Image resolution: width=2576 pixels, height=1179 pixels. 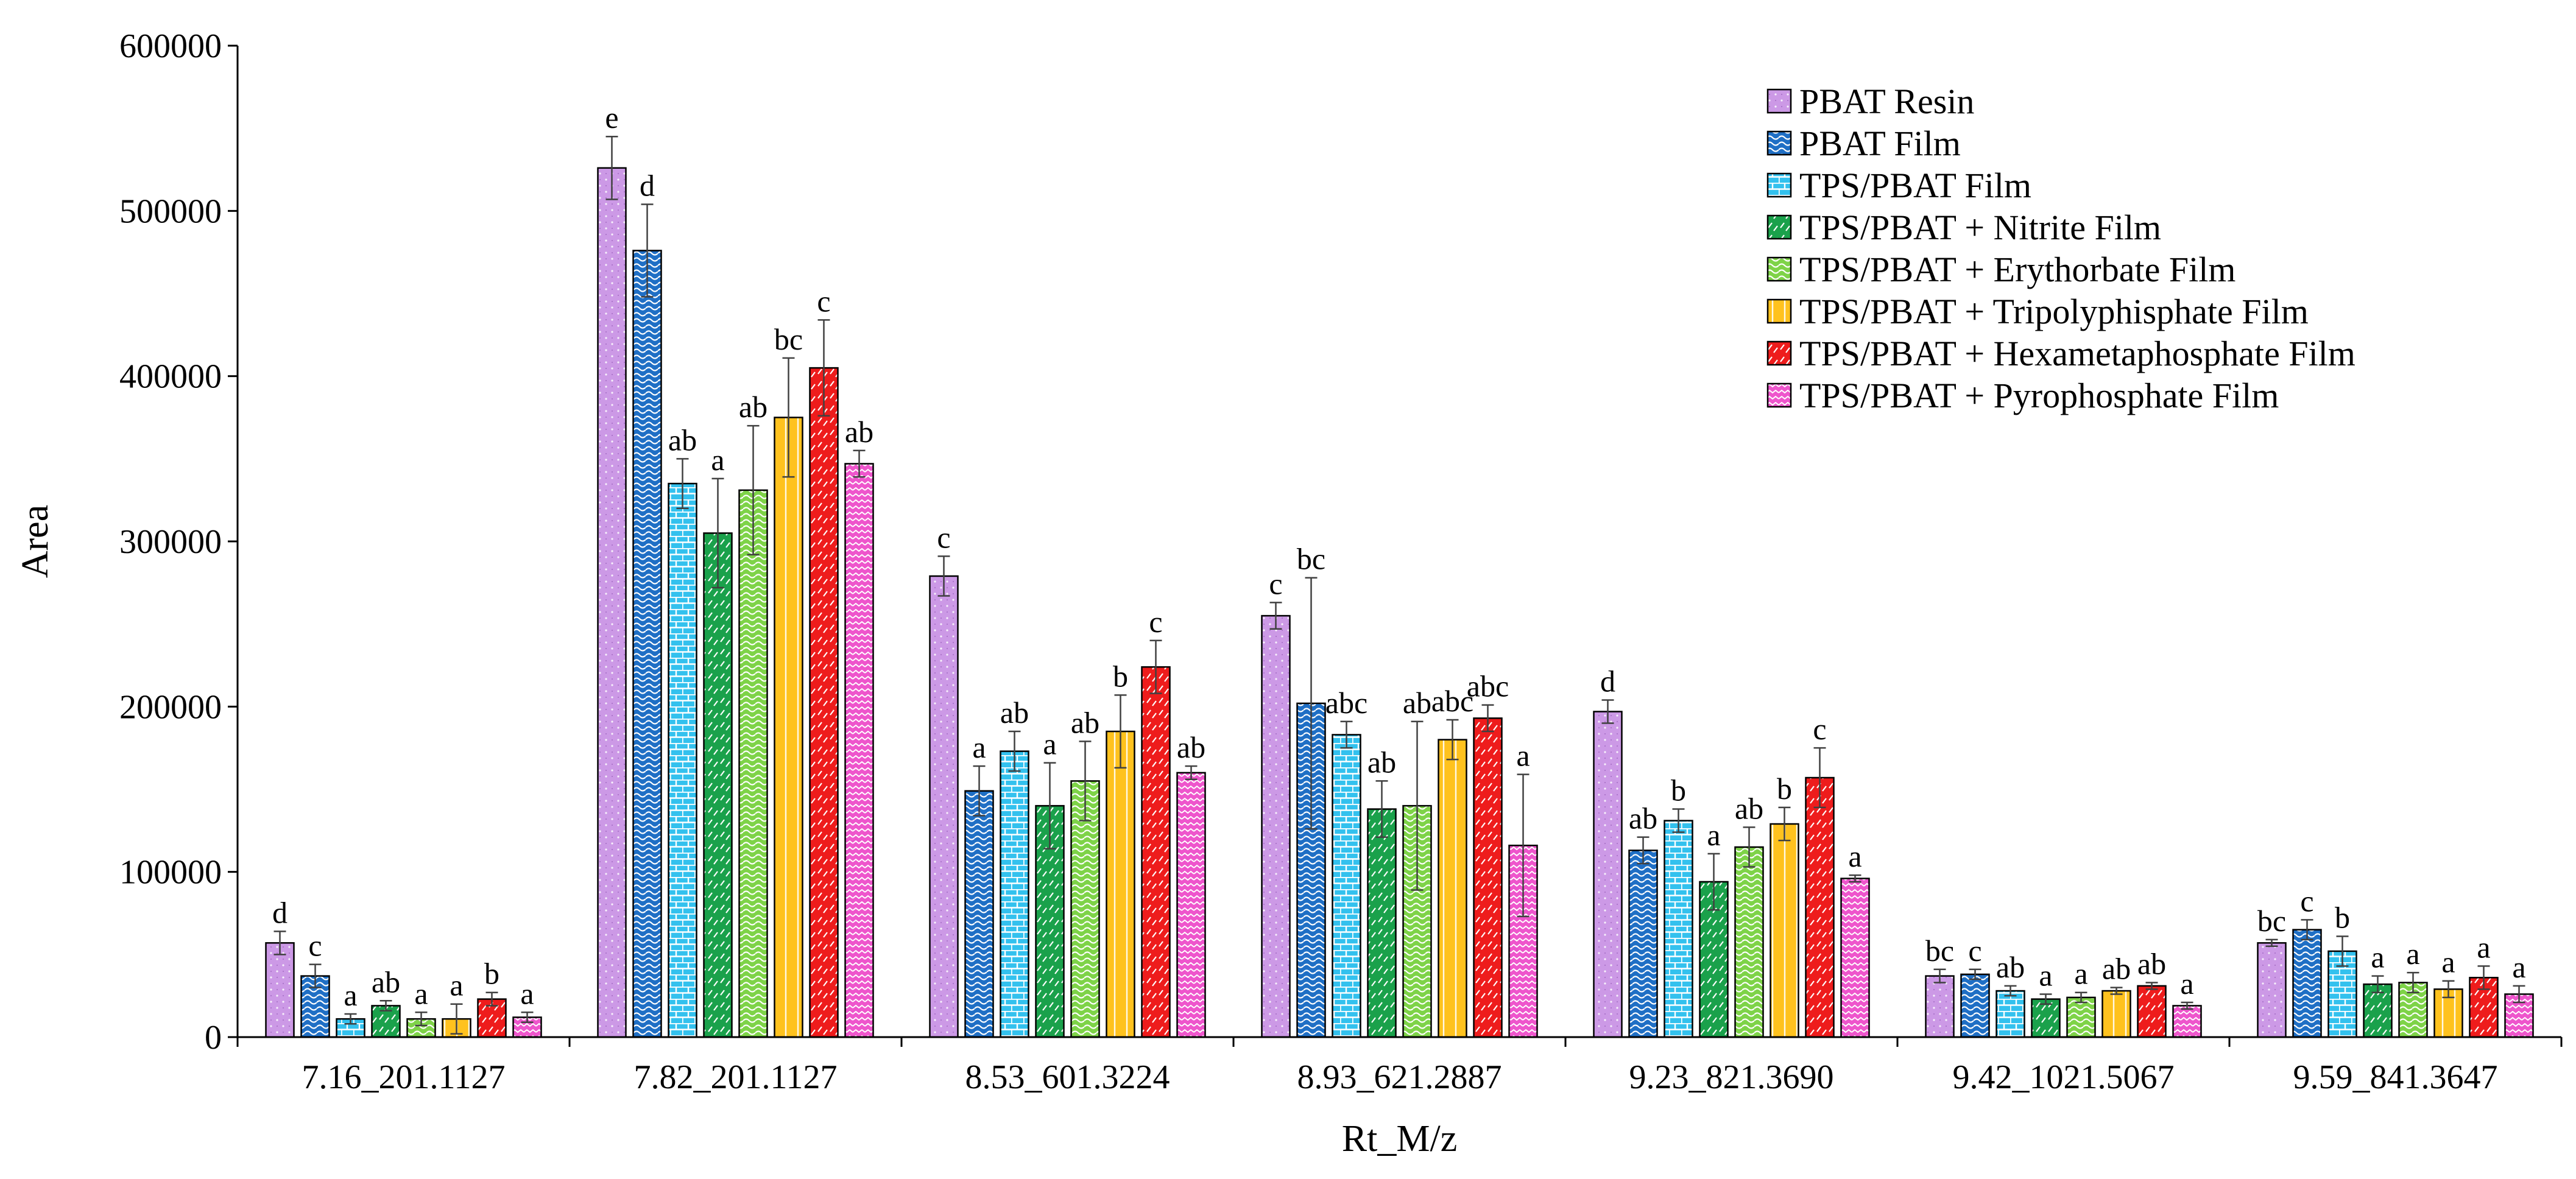 I want to click on legend-label: PBAT Resin, so click(x=1886, y=101).